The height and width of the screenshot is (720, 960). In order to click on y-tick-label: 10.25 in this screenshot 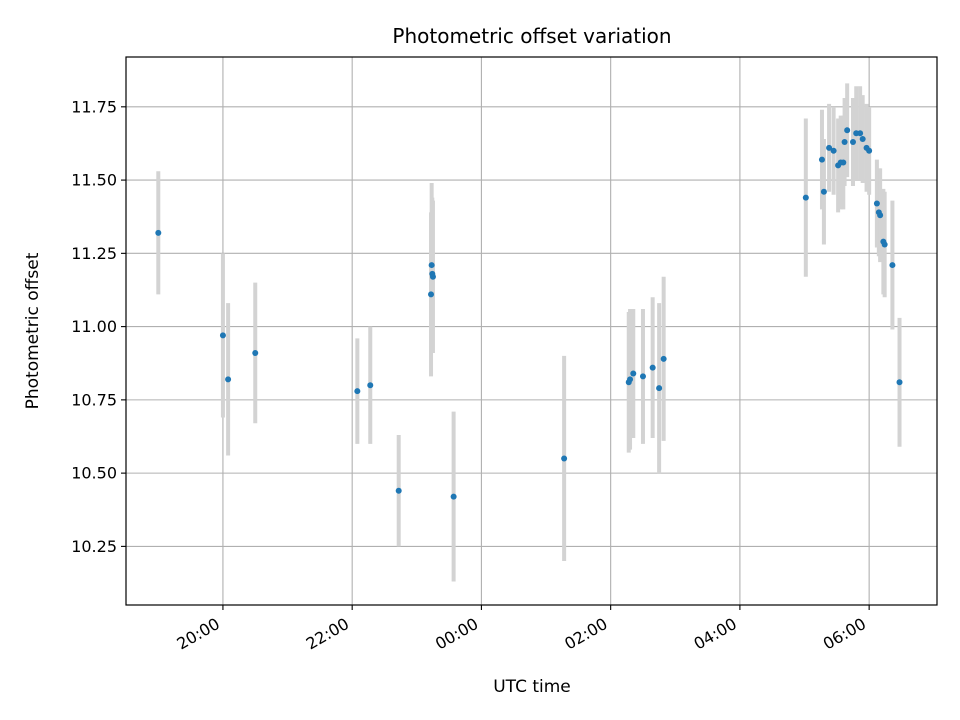, I will do `click(94, 546)`.